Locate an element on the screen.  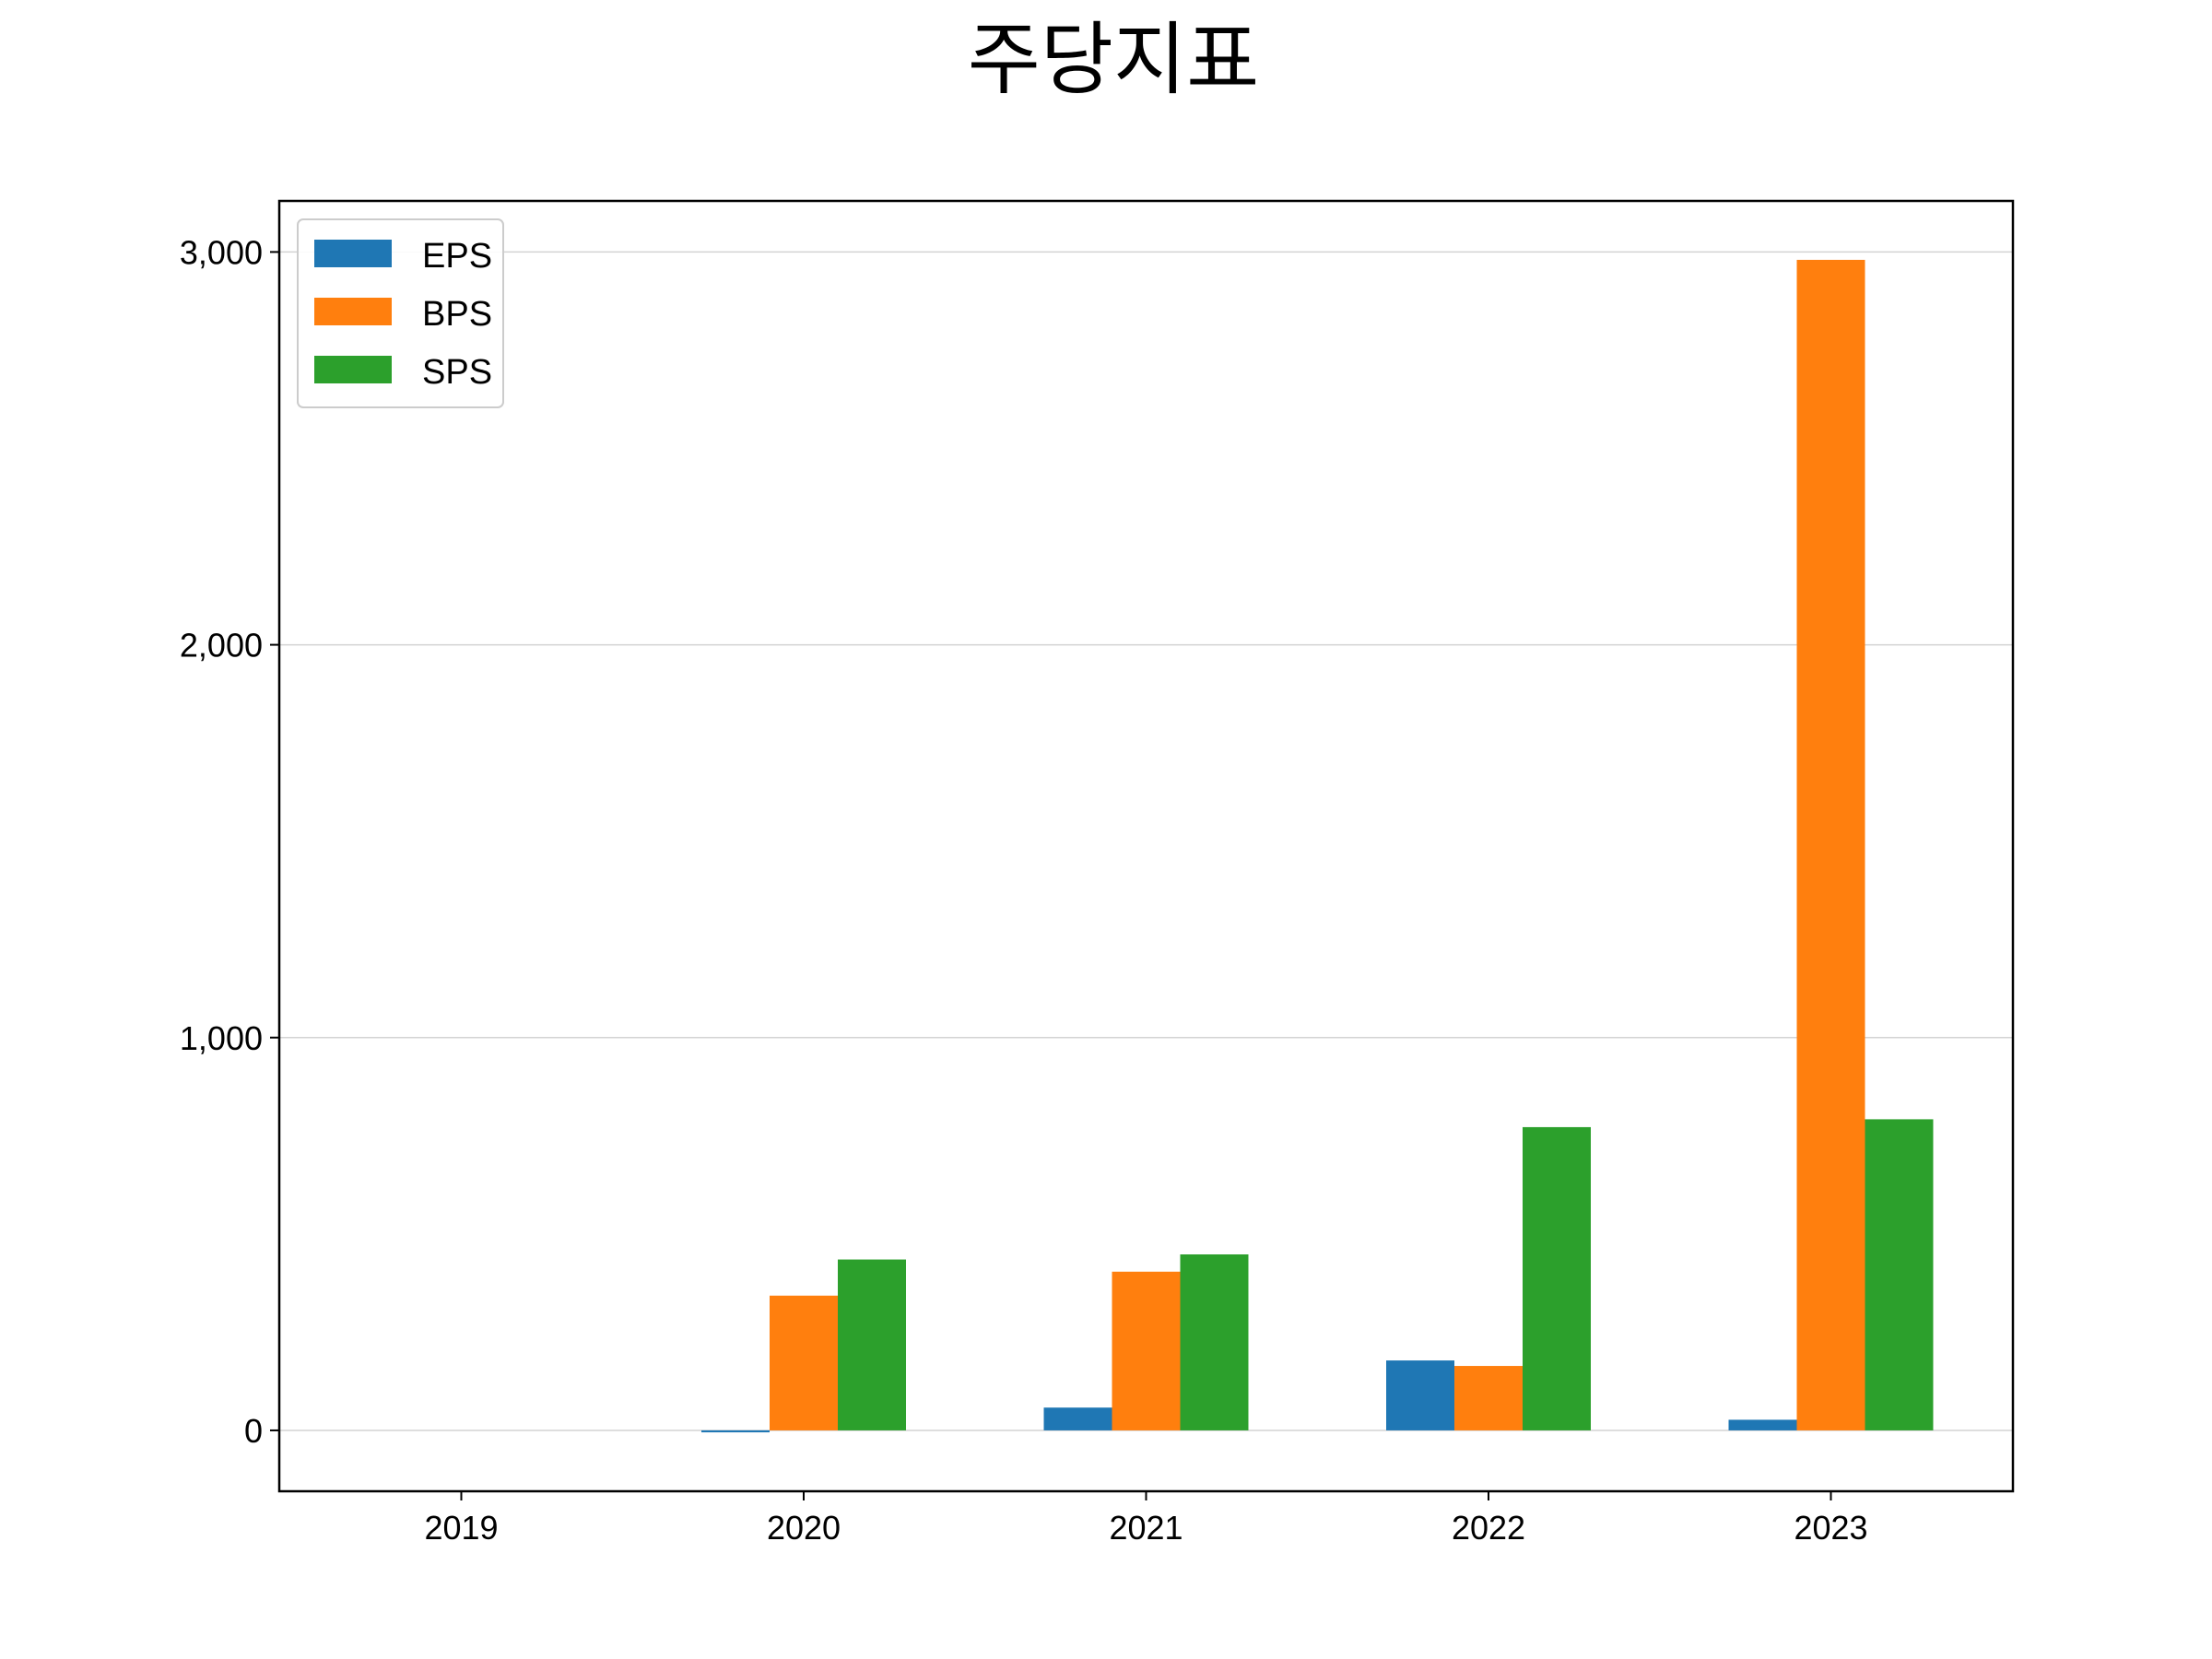
bar-bps-2021 is located at coordinates (1146, 1350).